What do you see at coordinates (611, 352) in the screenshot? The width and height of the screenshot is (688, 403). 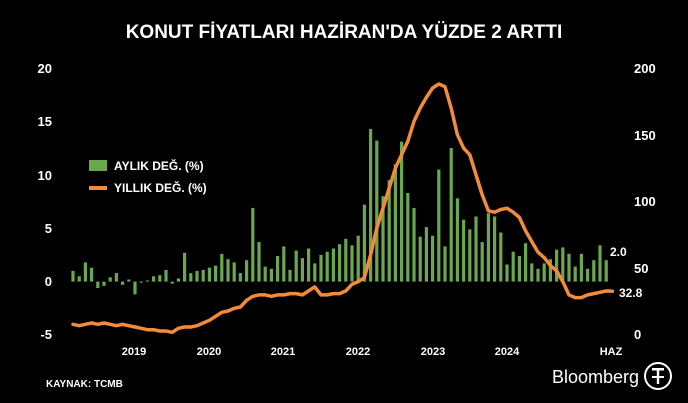 I see `x-tick: HAZ` at bounding box center [611, 352].